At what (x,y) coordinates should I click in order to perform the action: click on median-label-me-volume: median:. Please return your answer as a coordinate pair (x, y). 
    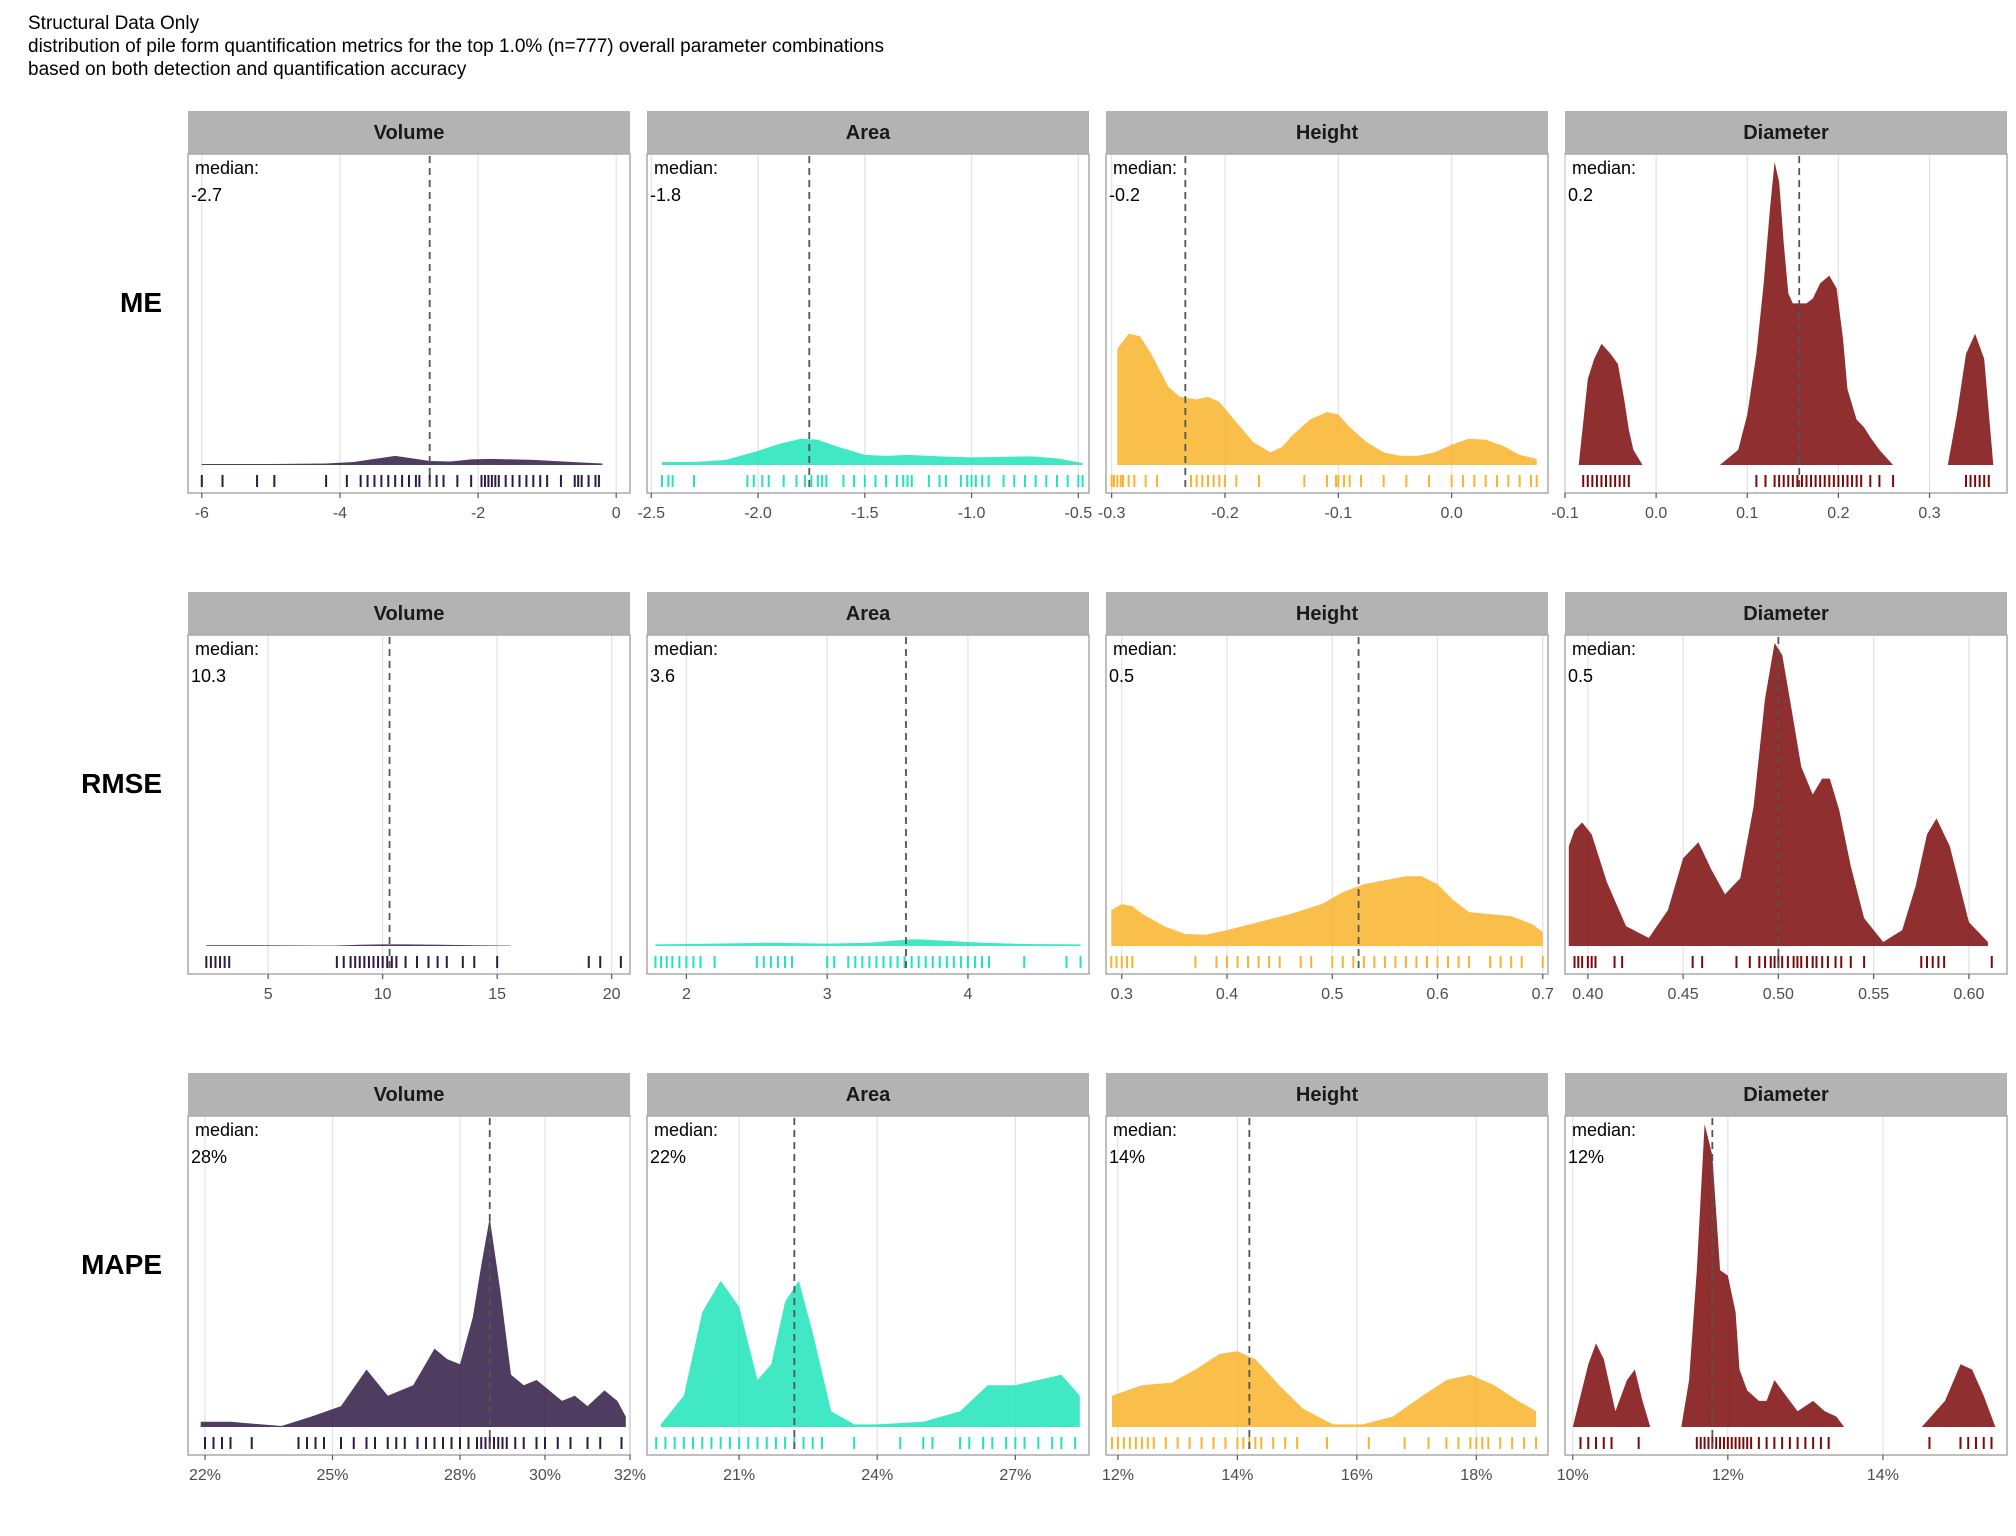
    Looking at the image, I should click on (227, 168).